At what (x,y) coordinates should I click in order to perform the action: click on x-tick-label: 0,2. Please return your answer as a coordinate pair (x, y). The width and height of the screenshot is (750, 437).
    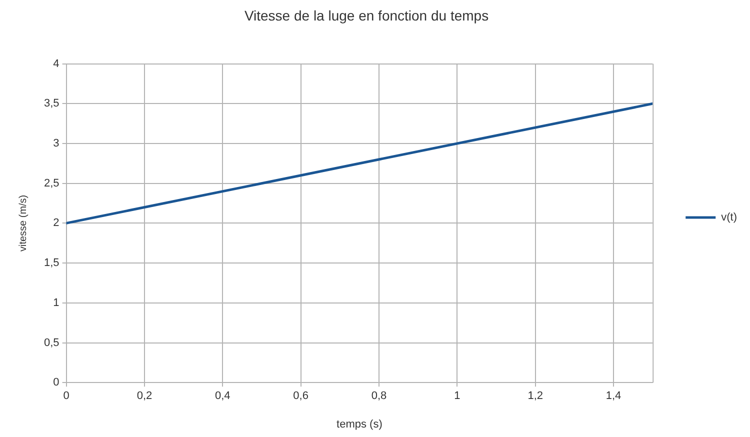
    Looking at the image, I should click on (144, 396).